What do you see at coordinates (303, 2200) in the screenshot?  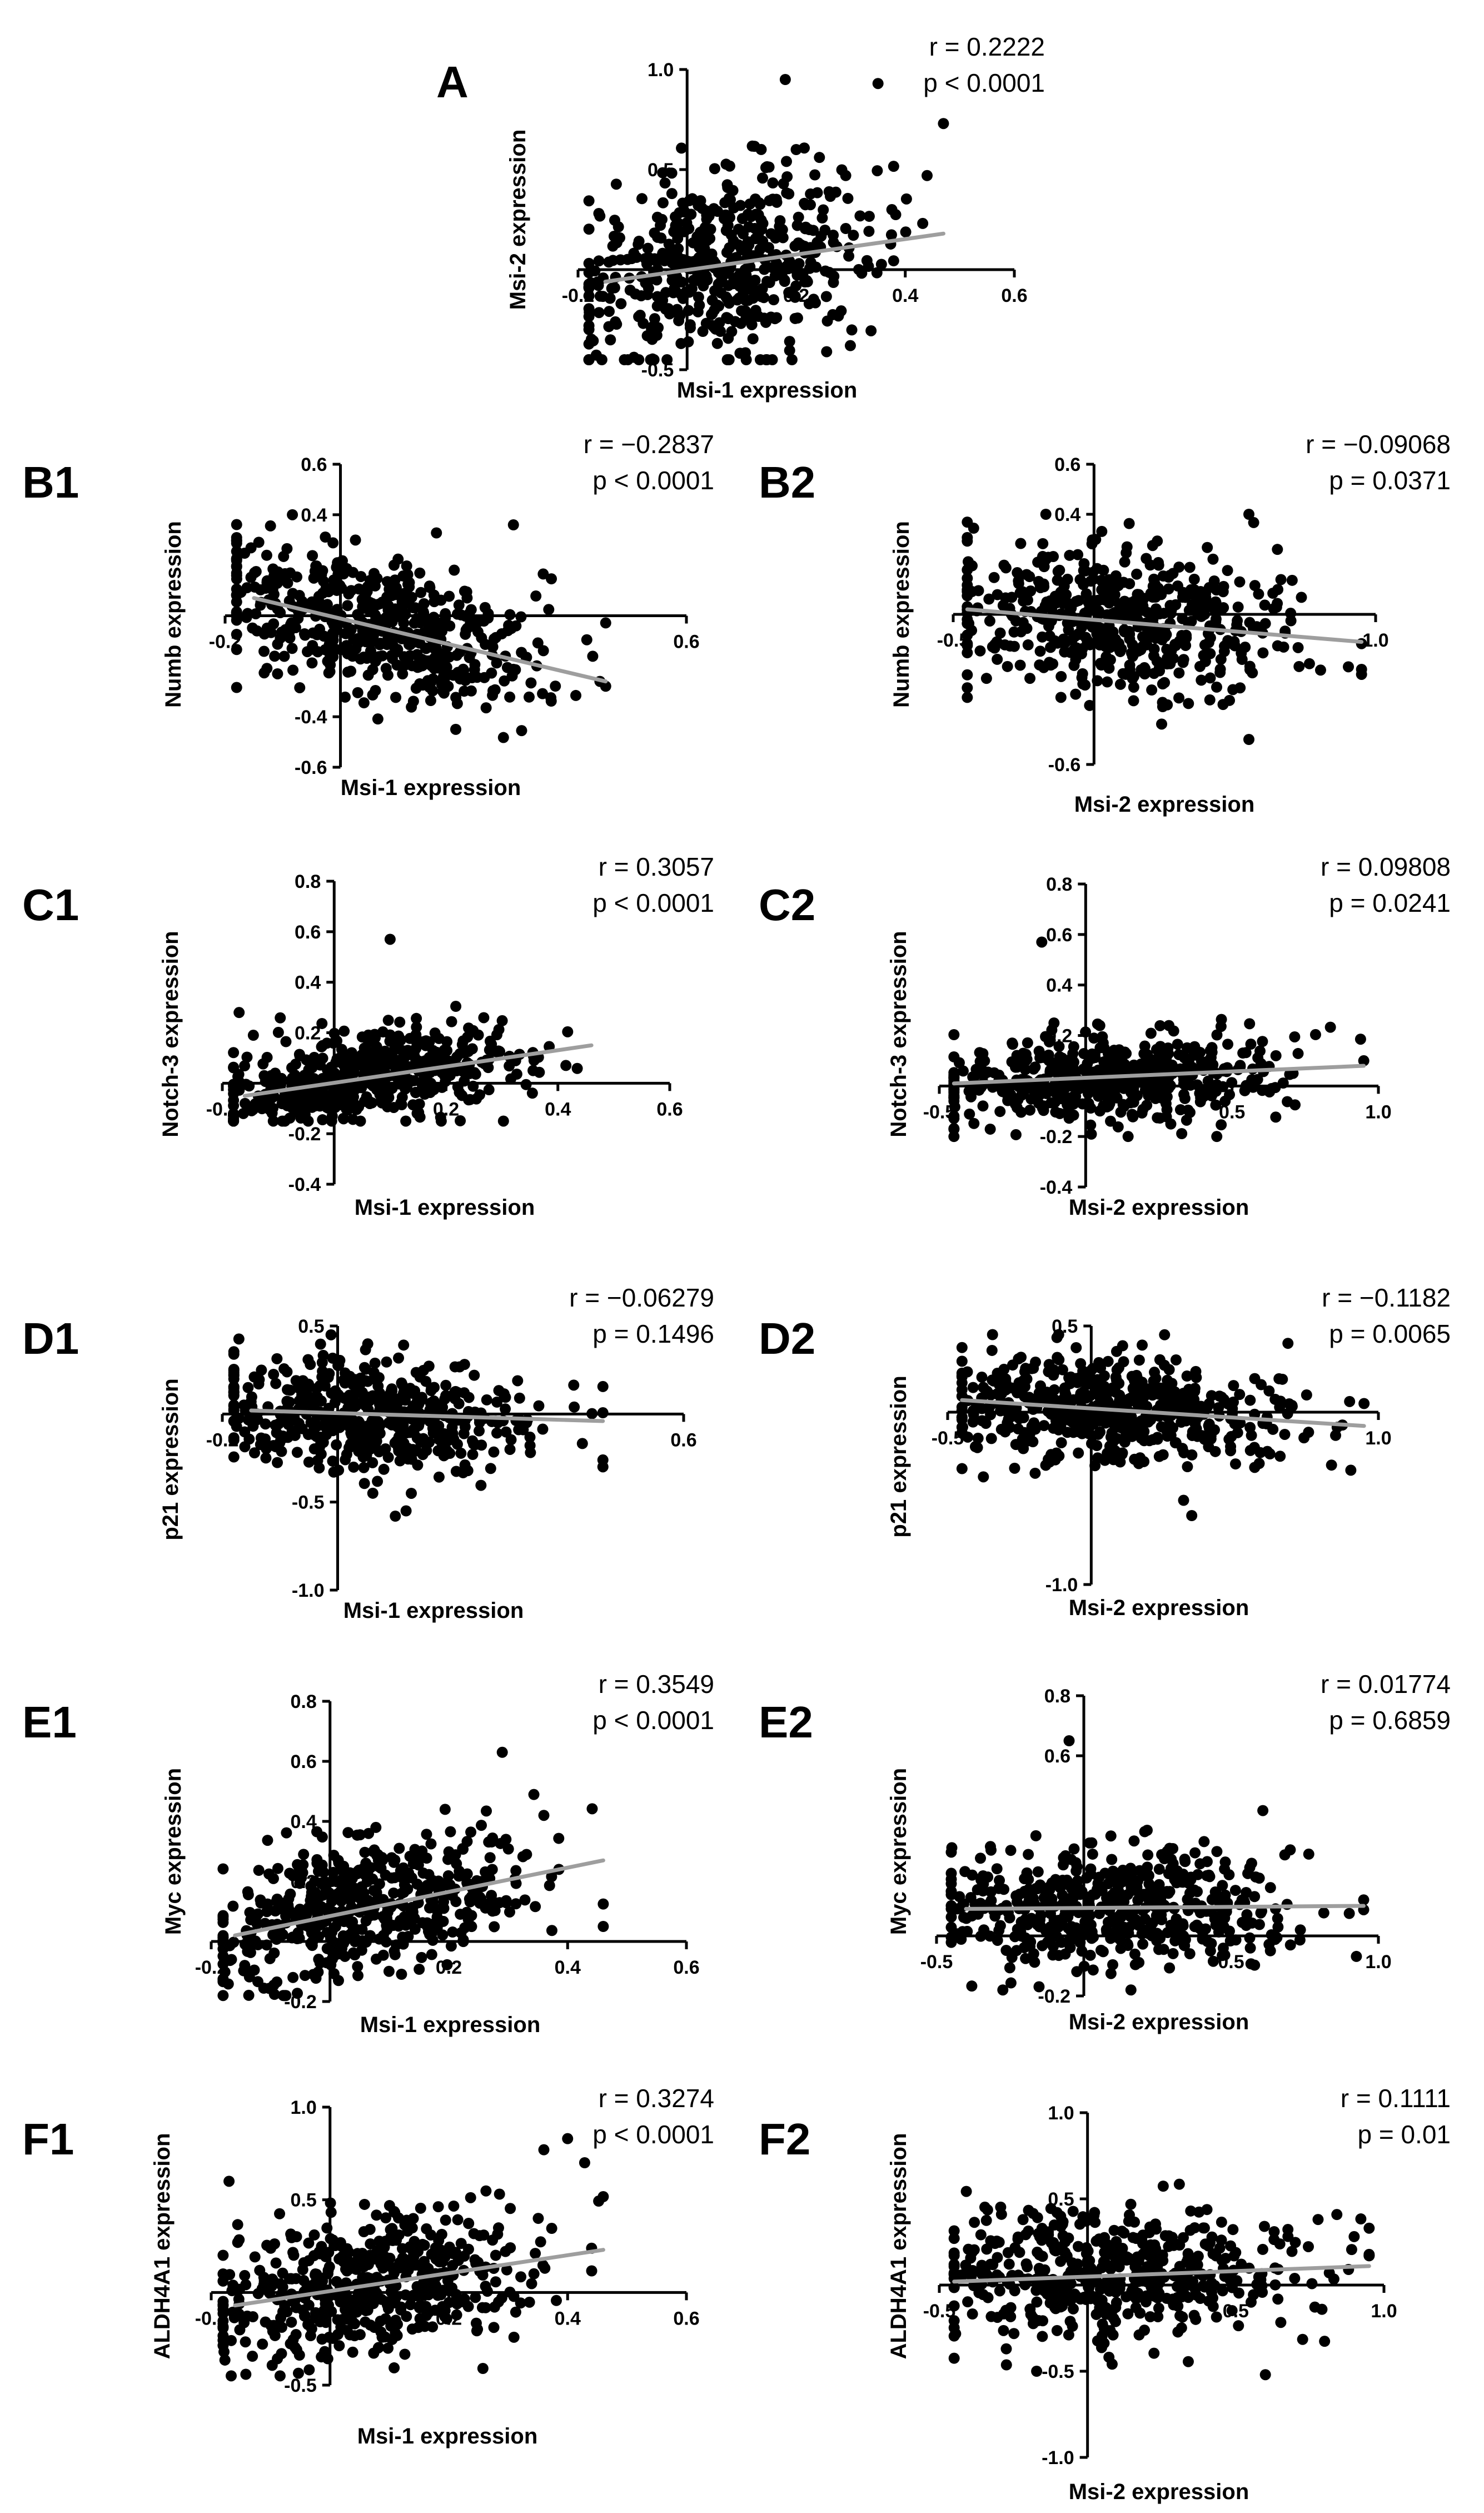 I see `y-tick-label: 0.5` at bounding box center [303, 2200].